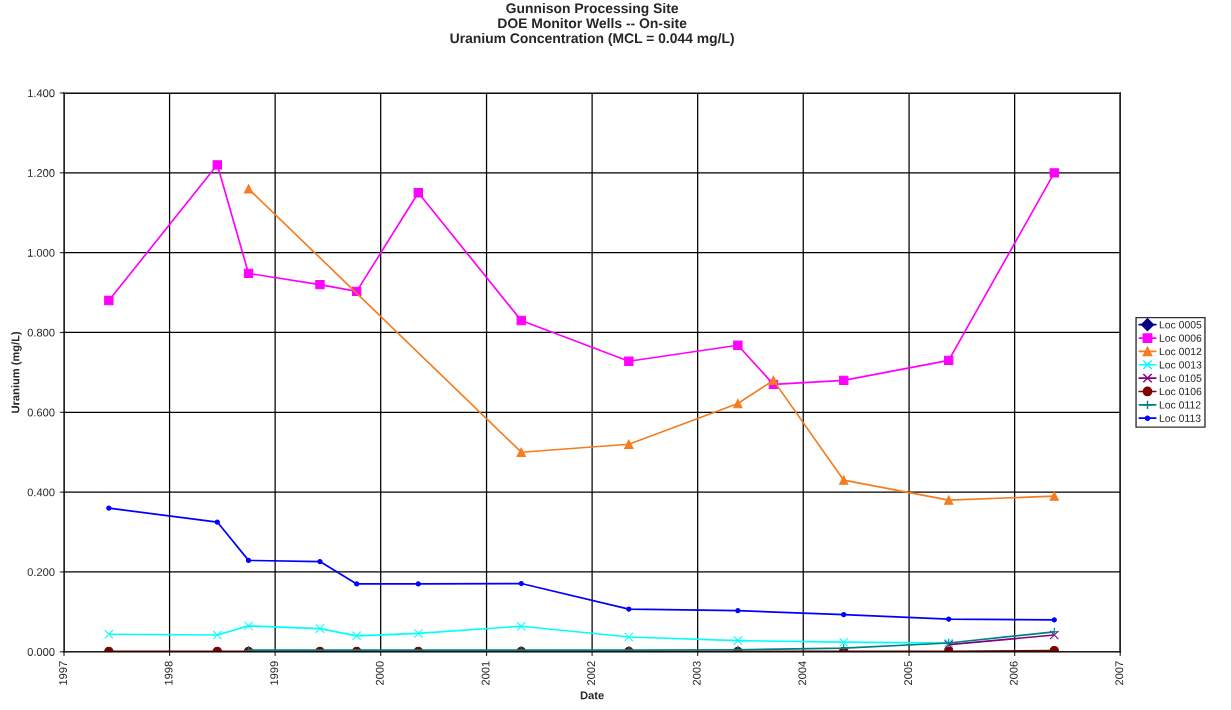 The height and width of the screenshot is (710, 1231). Describe the element at coordinates (802, 673) in the screenshot. I see `x-tick-label: 2004` at that location.